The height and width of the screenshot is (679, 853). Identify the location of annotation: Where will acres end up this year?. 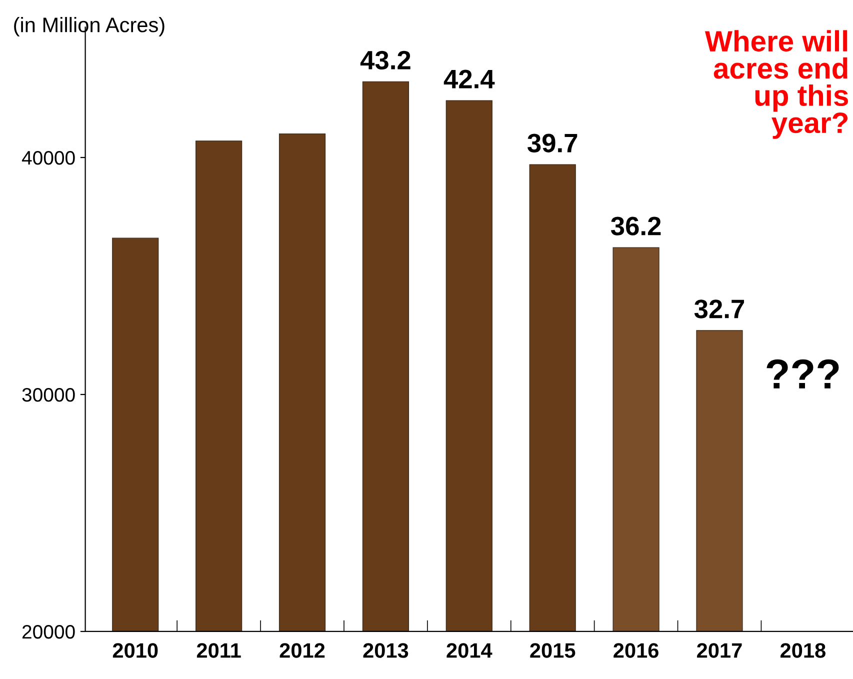
(776, 84).